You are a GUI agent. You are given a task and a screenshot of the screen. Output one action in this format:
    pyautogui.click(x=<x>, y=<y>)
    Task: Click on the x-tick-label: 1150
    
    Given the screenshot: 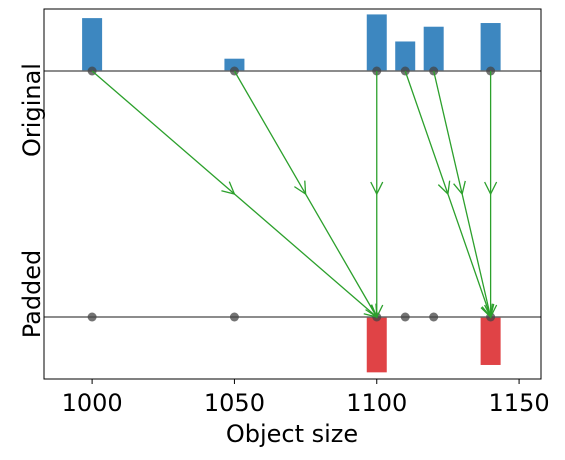 What is the action you would take?
    pyautogui.click(x=519, y=403)
    